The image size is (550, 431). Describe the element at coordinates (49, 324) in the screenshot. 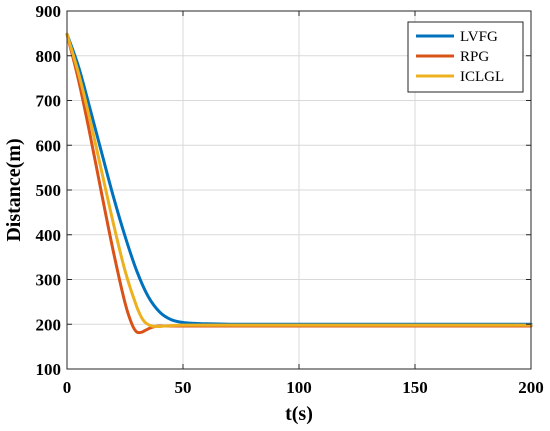

I see `y-tick-label: 200` at that location.